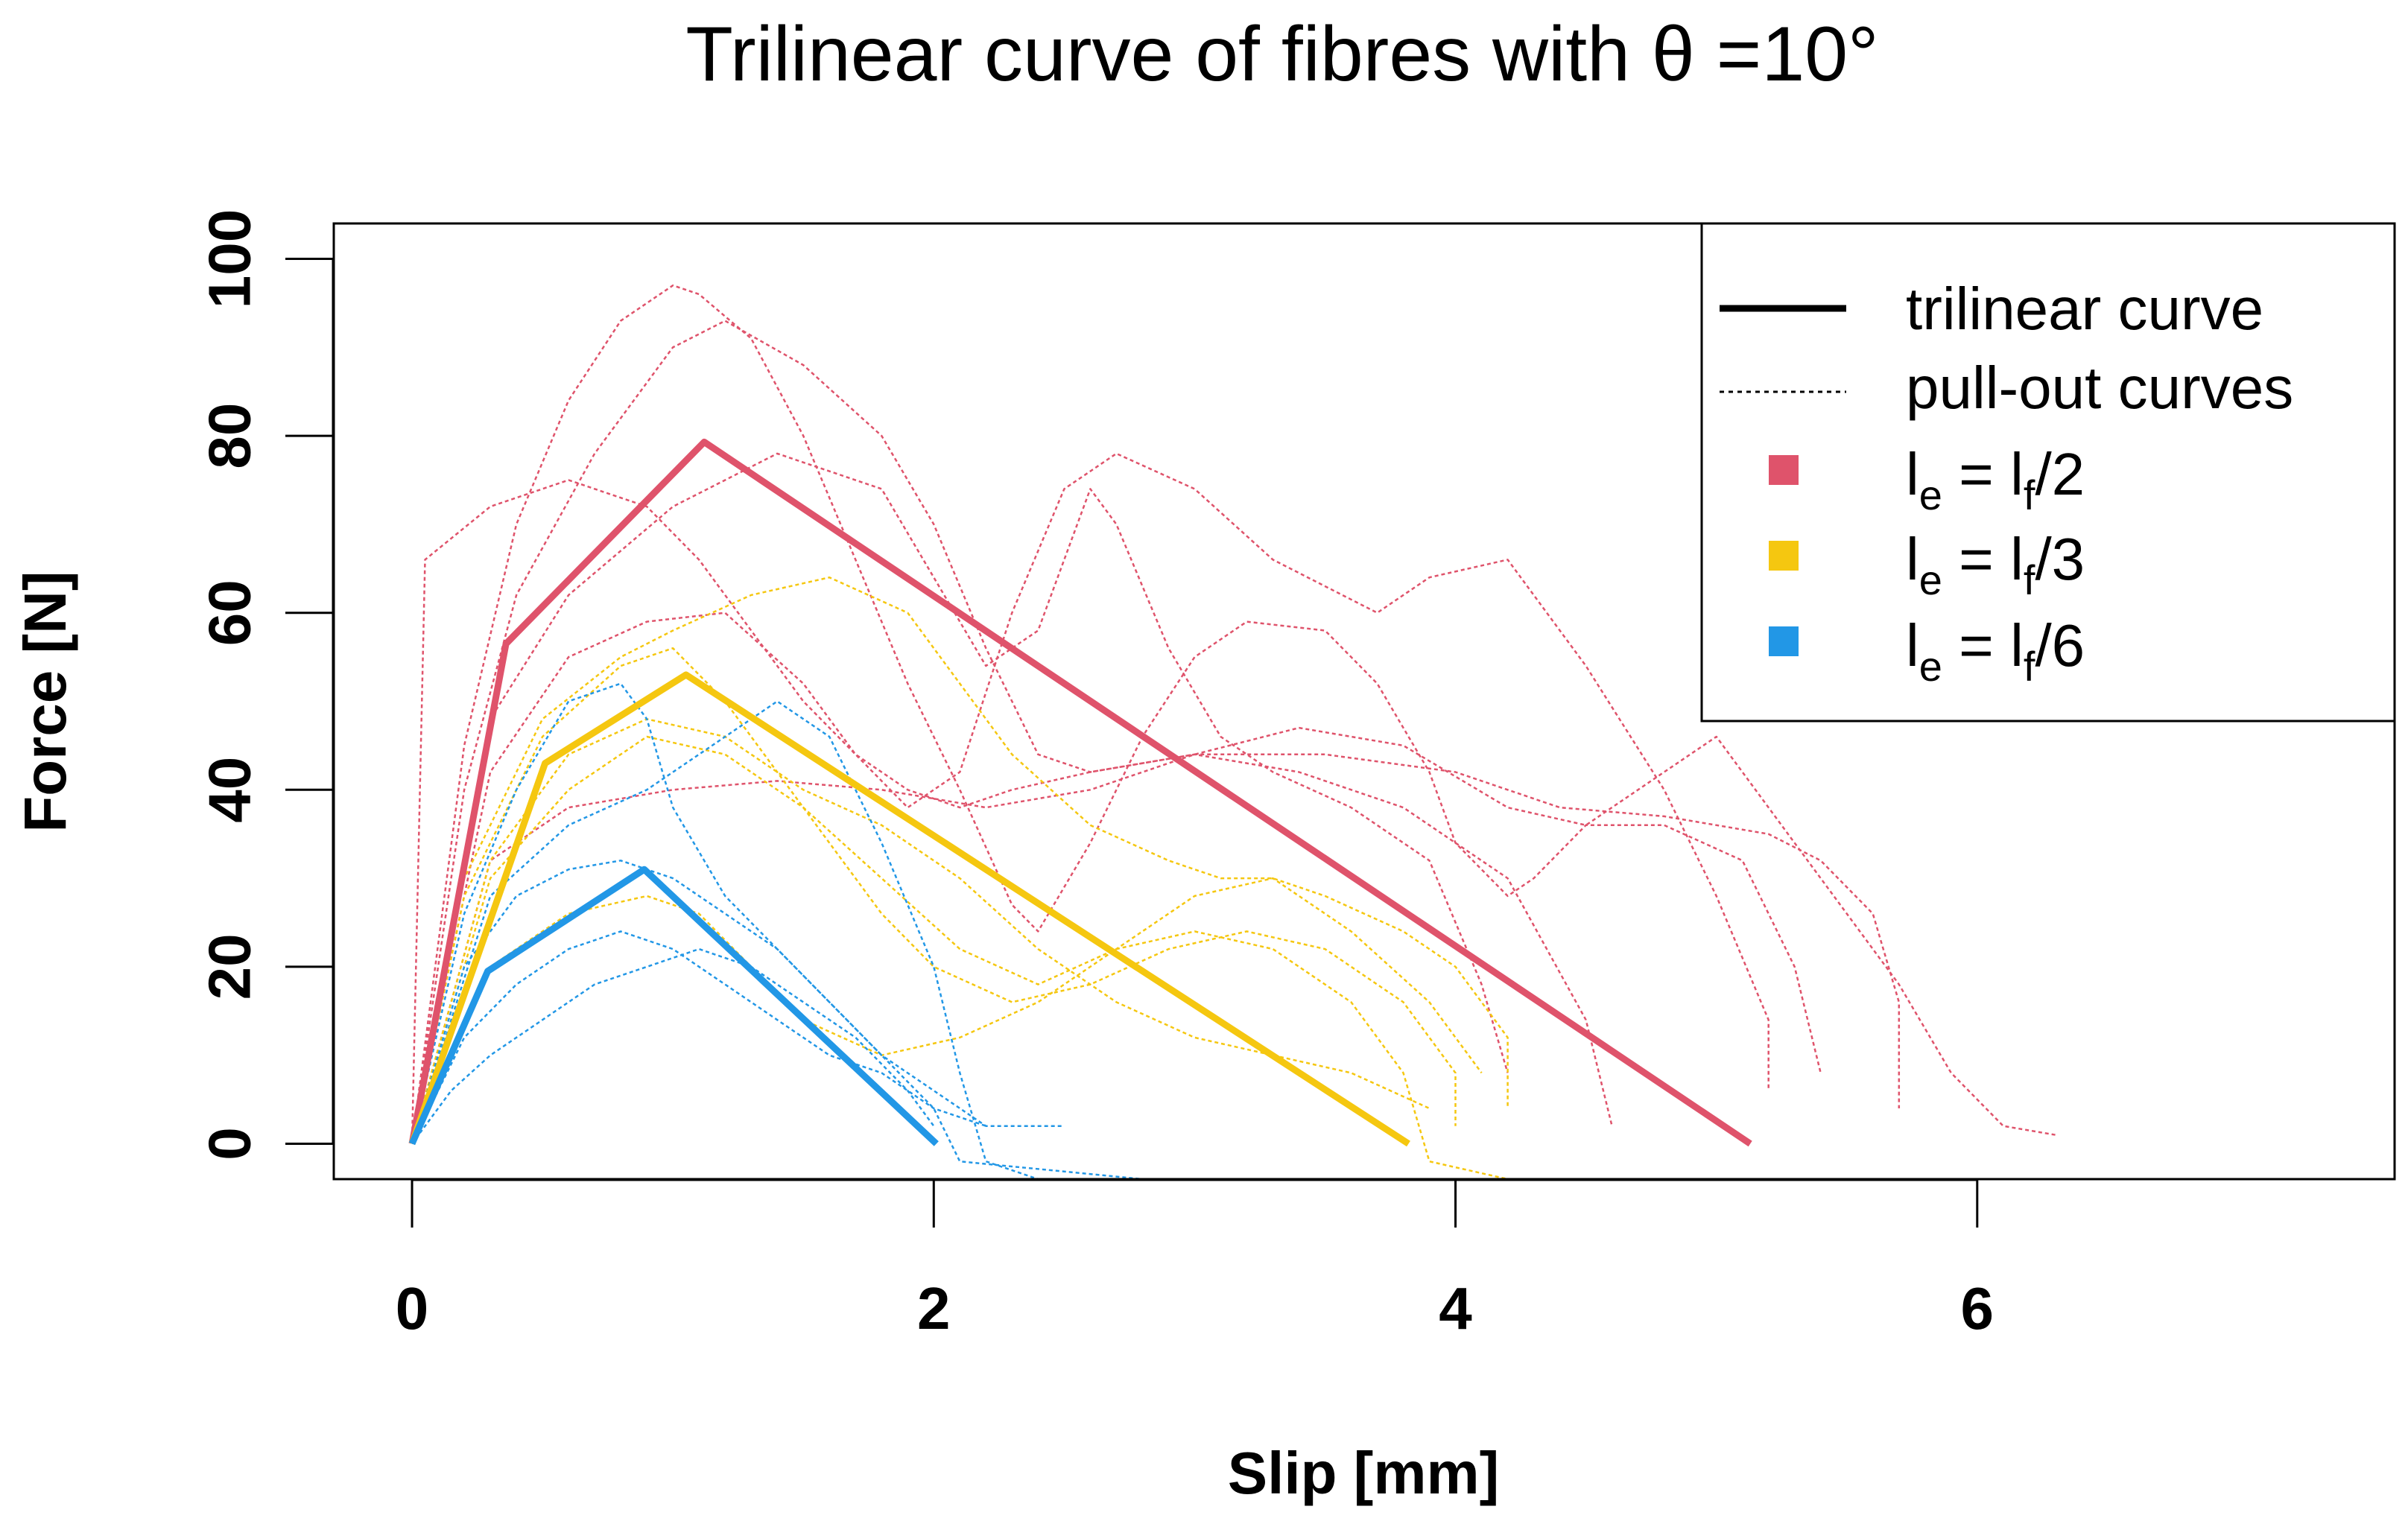 The width and height of the screenshot is (2408, 1524). What do you see at coordinates (2084, 309) in the screenshot?
I see `legend-trilinear-label: trilinear curve` at bounding box center [2084, 309].